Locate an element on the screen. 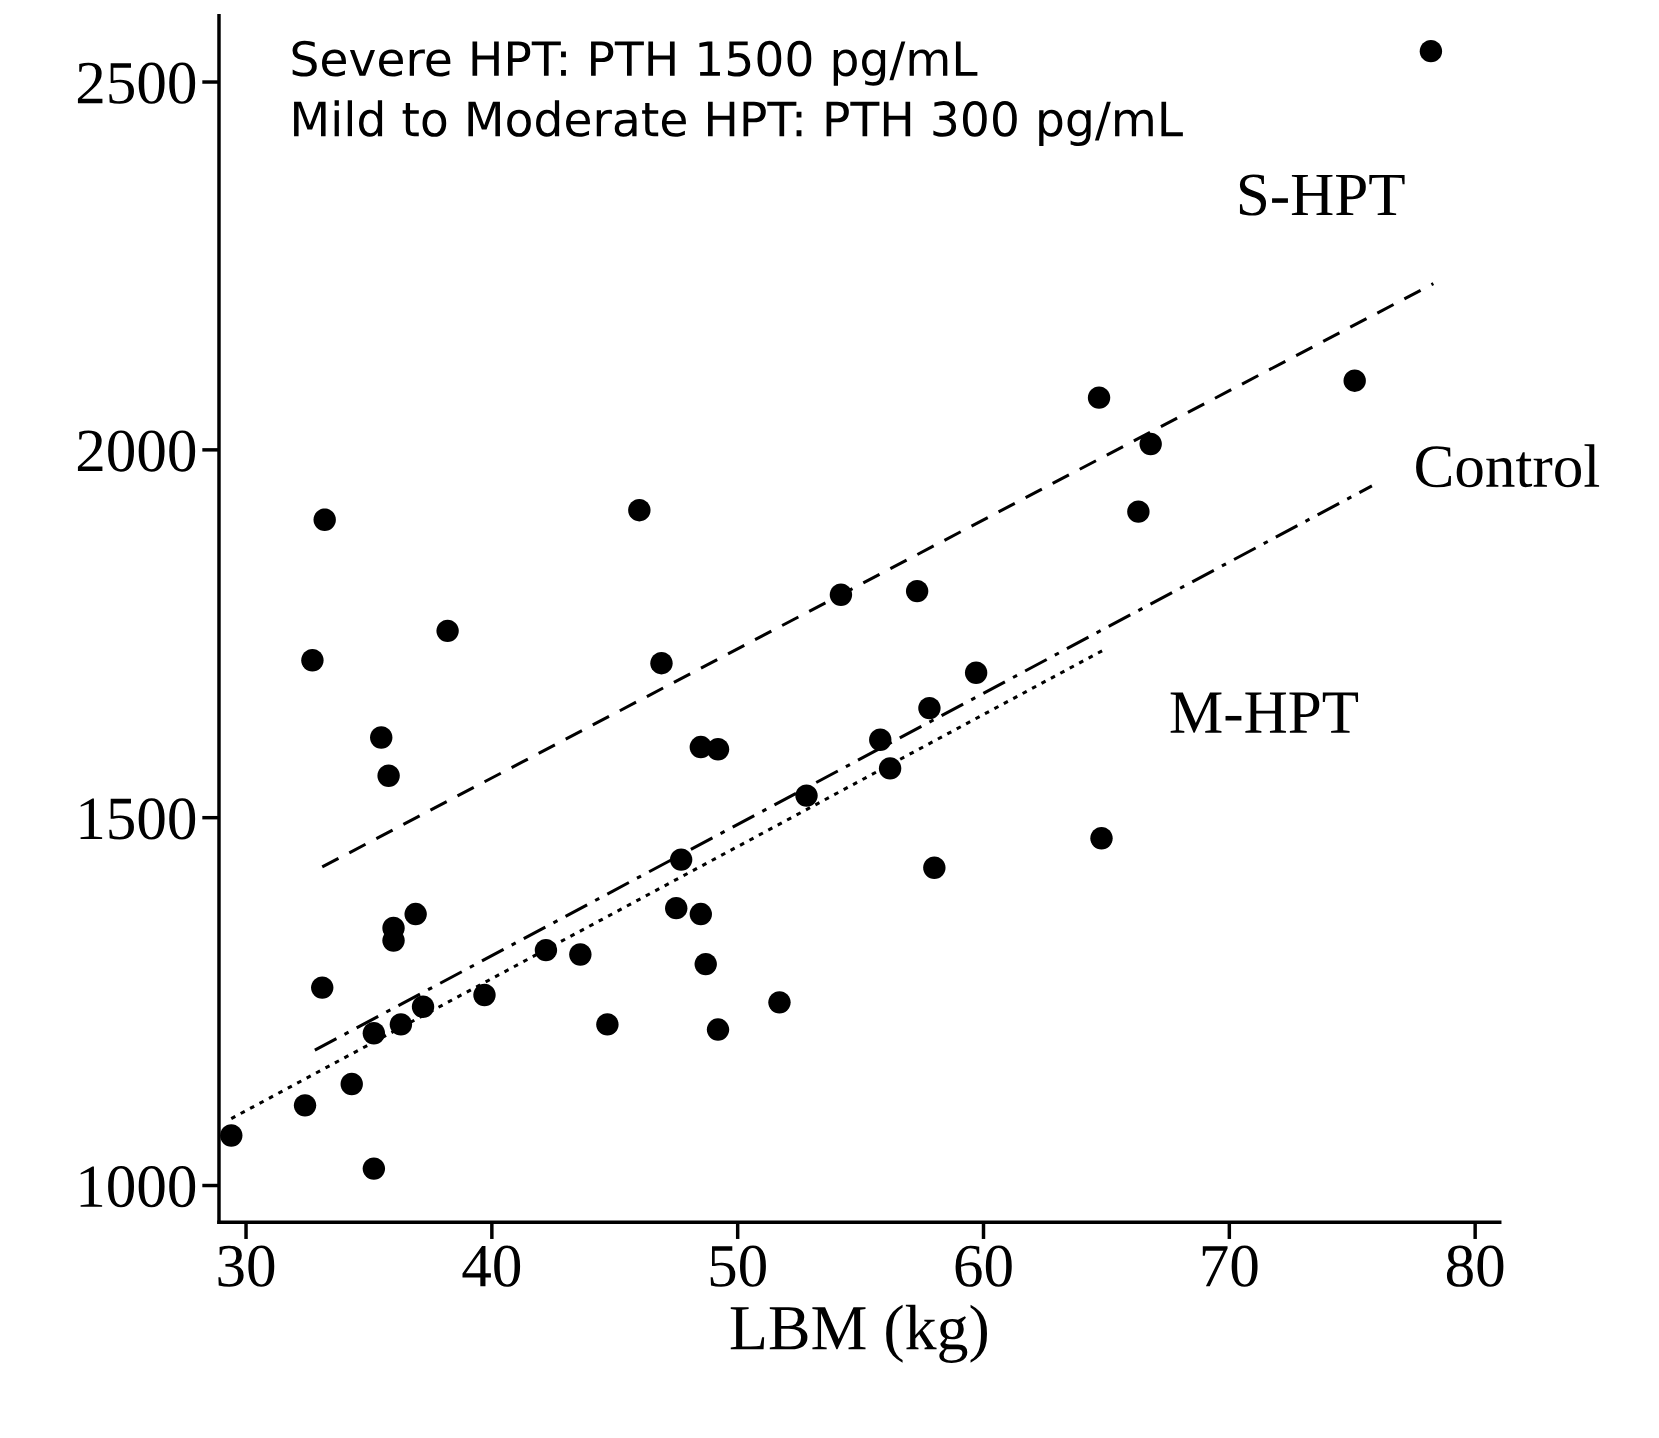 This screenshot has height=1438, width=1659. series-label: S-HPT is located at coordinates (1322, 195).